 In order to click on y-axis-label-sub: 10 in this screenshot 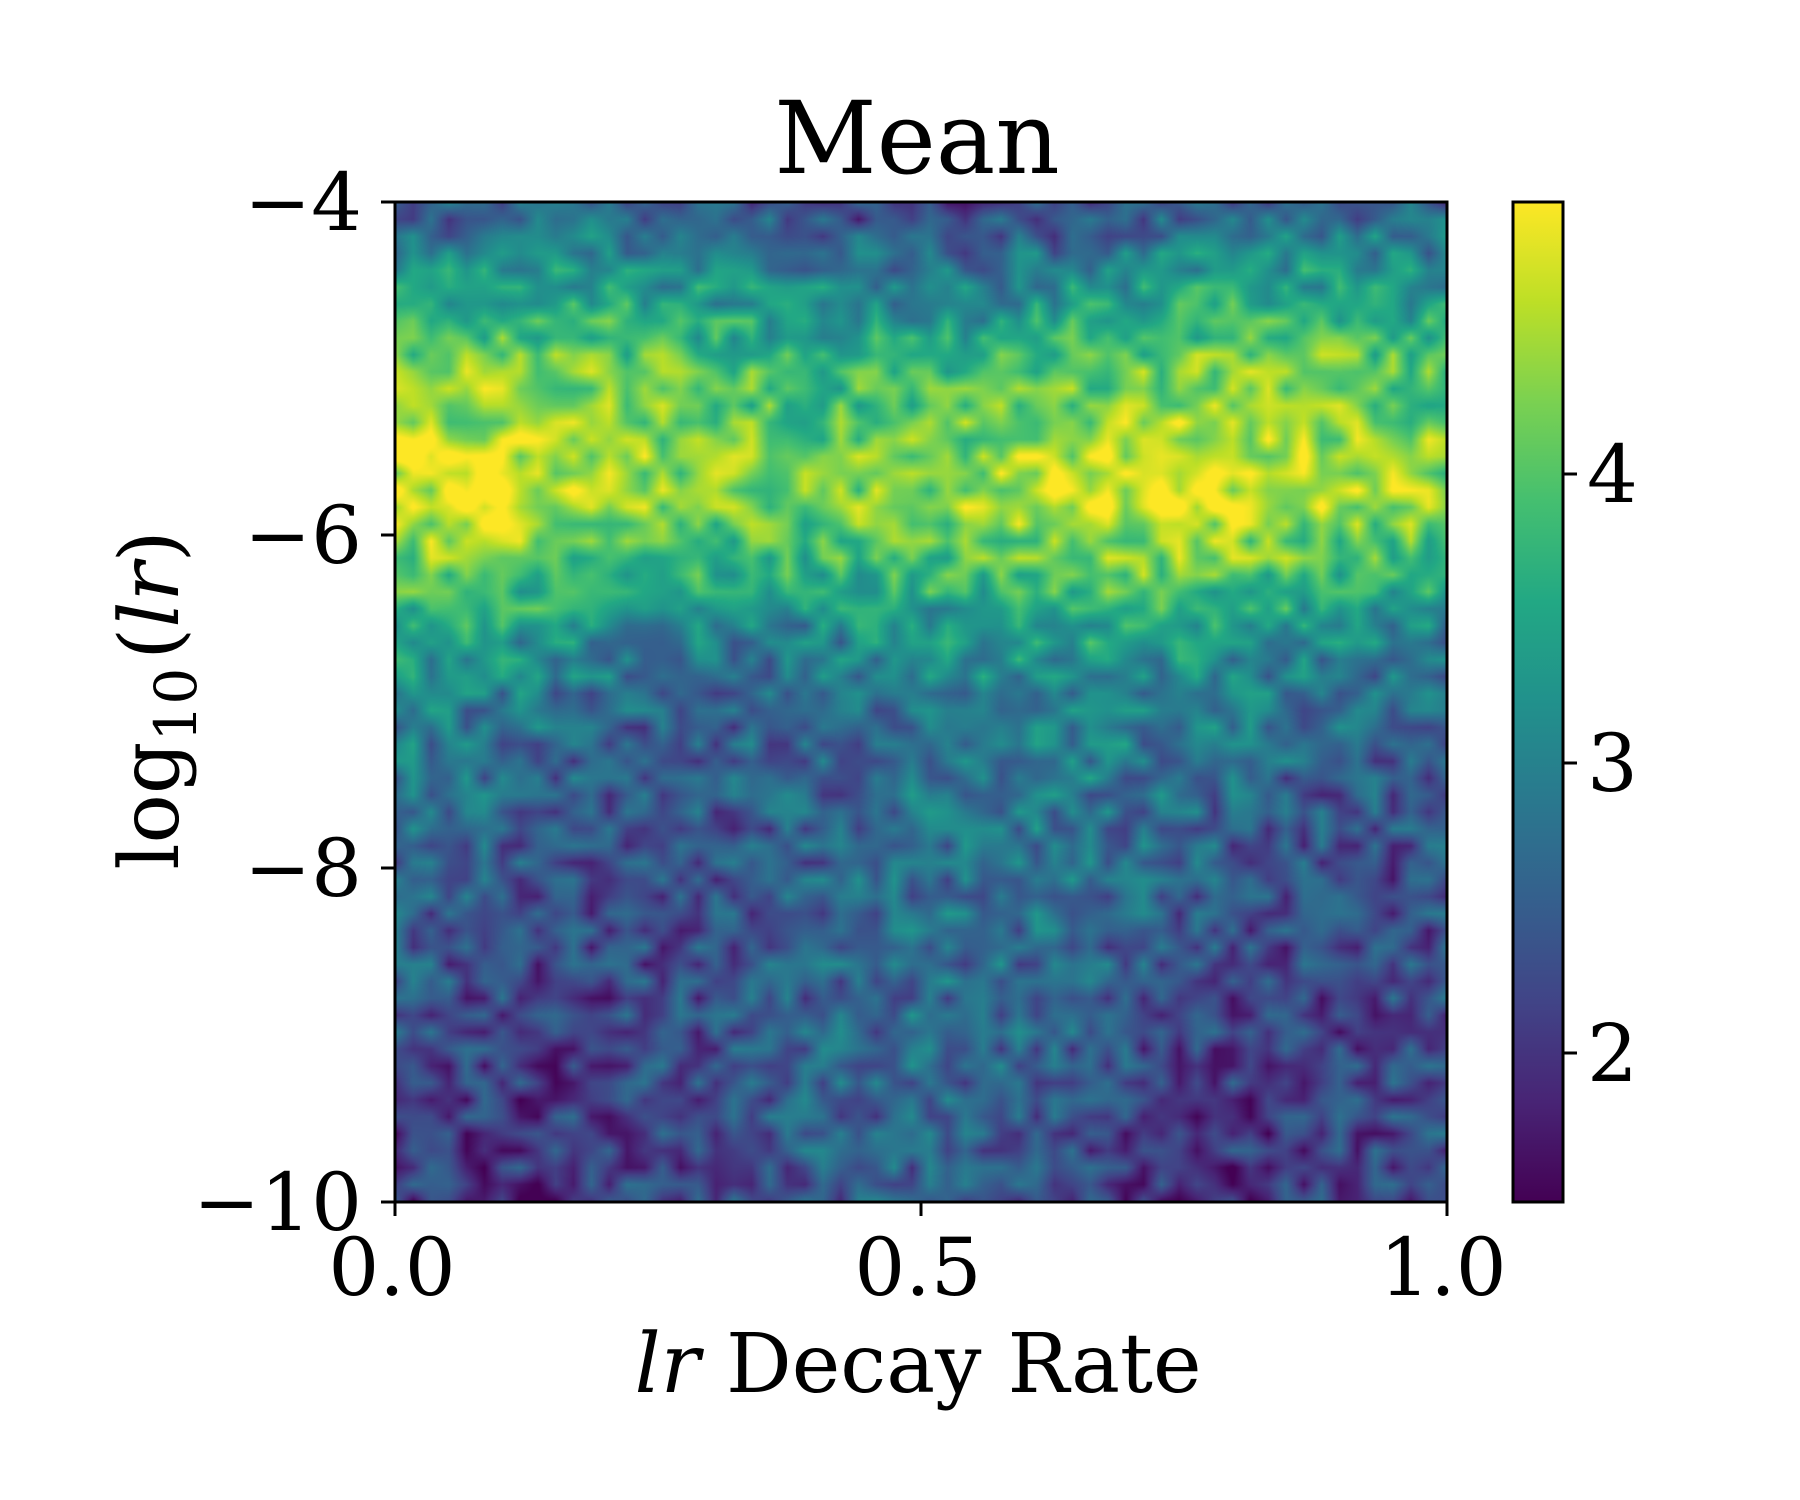, I will do `click(176, 705)`.